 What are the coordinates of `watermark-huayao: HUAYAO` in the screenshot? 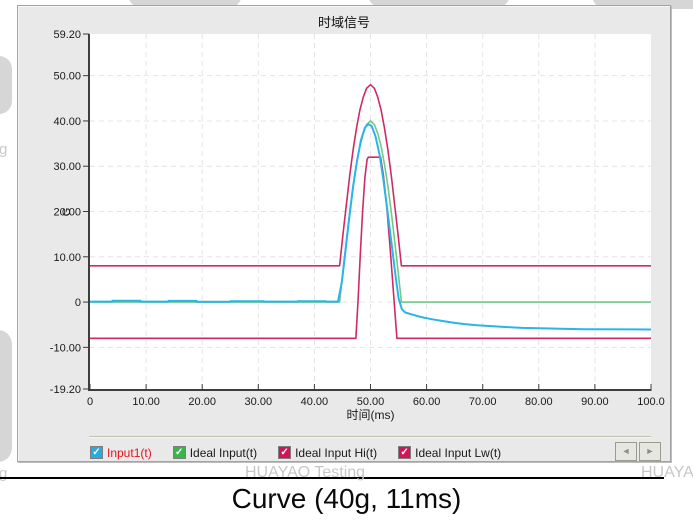 It's located at (667, 472).